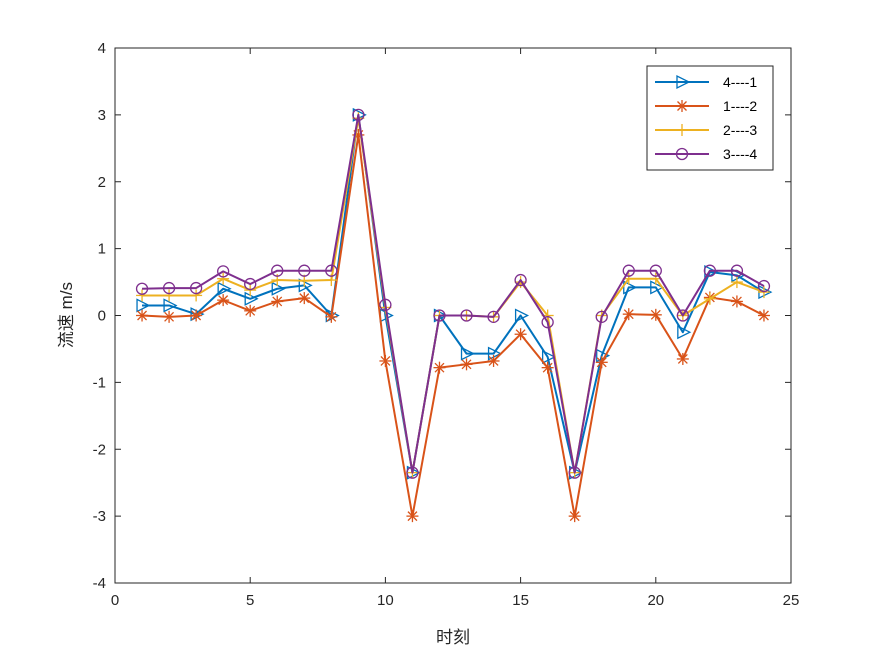 The height and width of the screenshot is (656, 875). What do you see at coordinates (99, 449) in the screenshot?
I see `y-tick-label: -2` at bounding box center [99, 449].